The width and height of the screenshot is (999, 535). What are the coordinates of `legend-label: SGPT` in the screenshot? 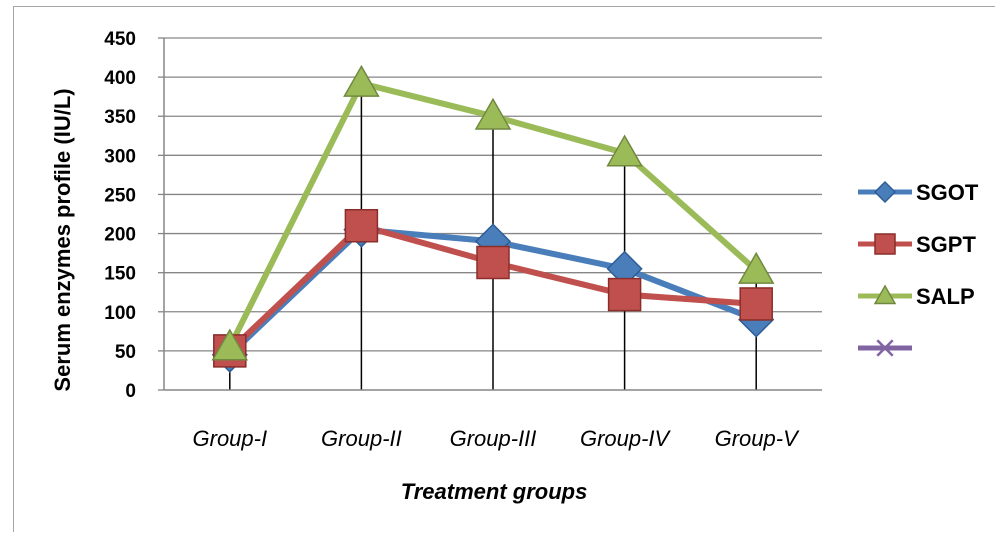 It's located at (946, 244).